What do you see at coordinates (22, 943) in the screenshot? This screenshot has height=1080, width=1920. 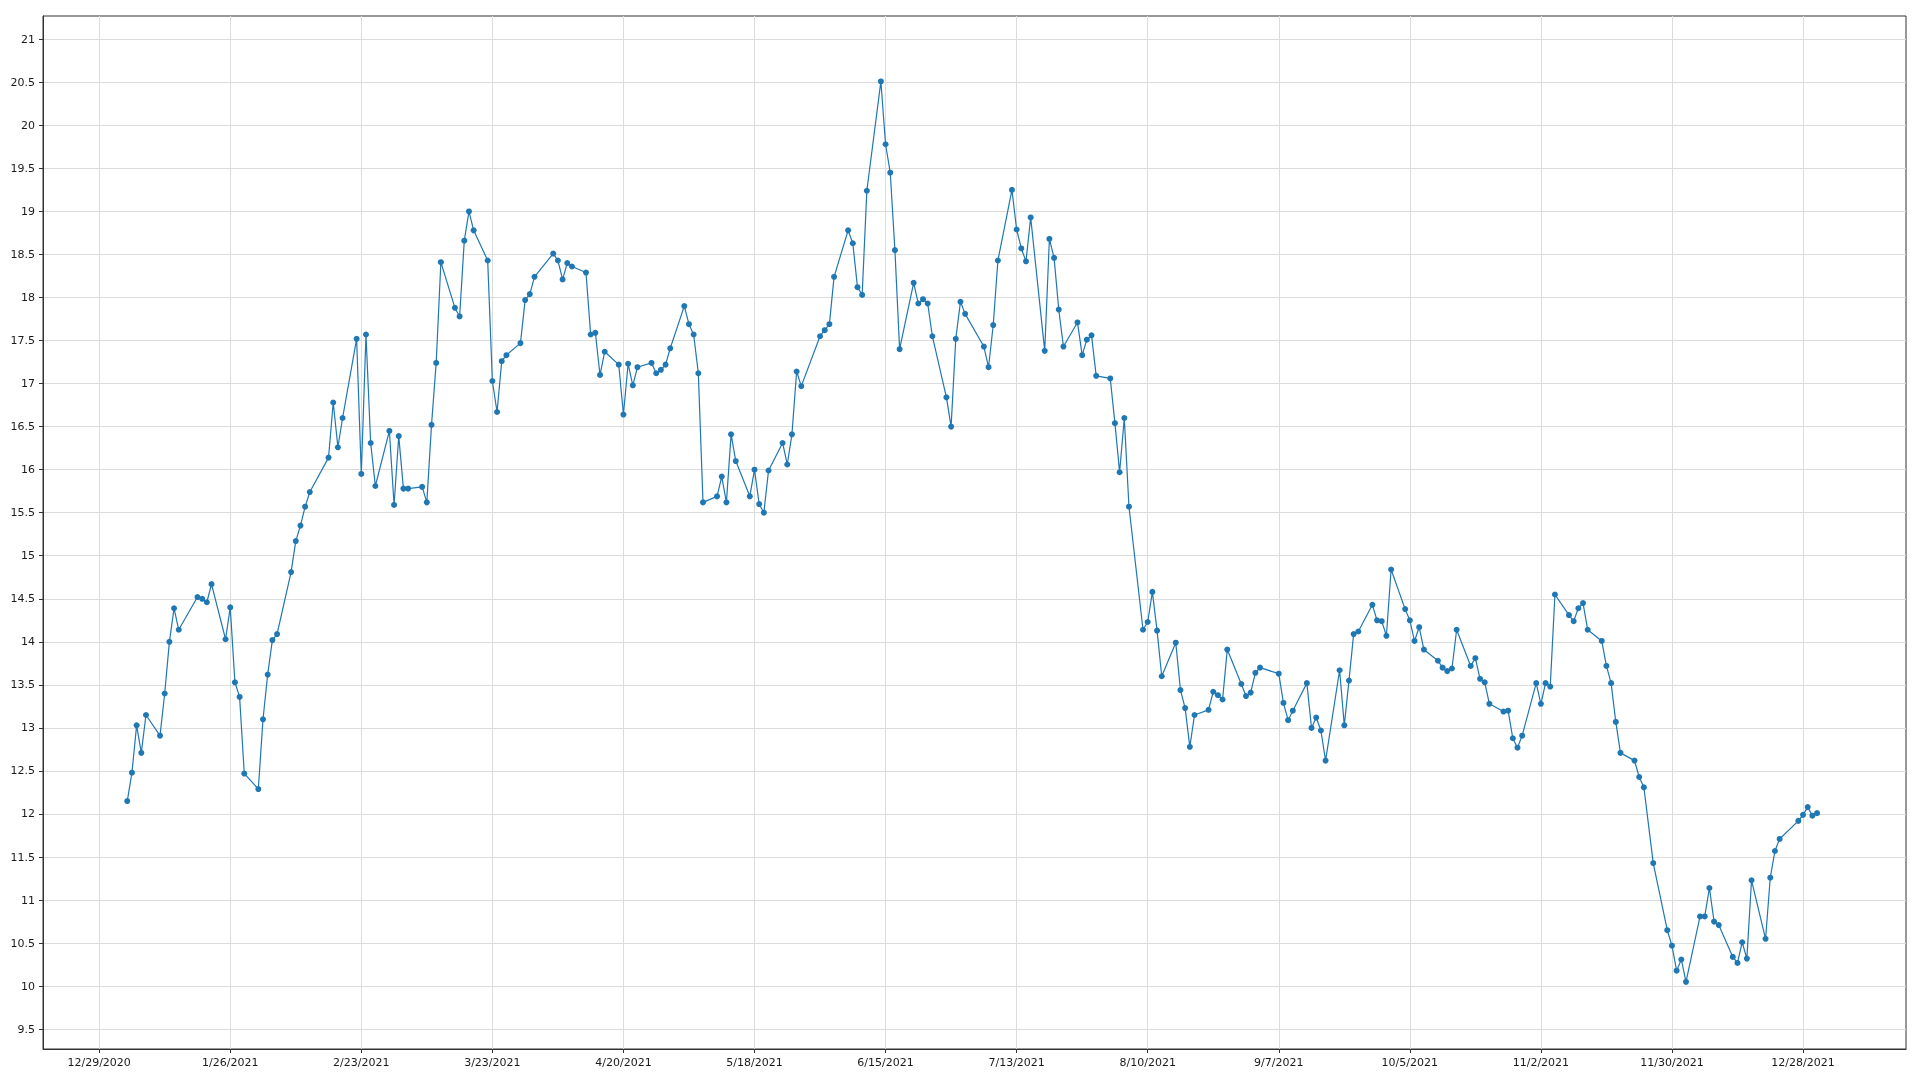 I see `y-tick-label: 10.5` at bounding box center [22, 943].